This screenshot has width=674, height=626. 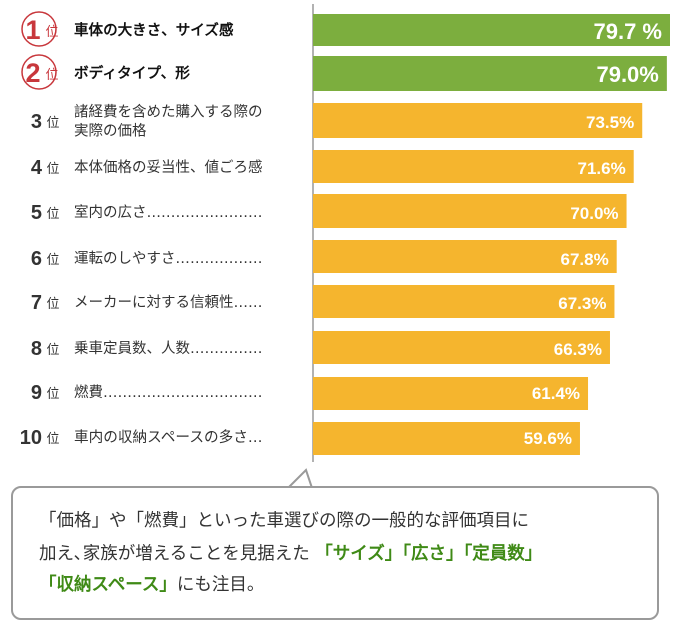 What do you see at coordinates (556, 393) in the screenshot?
I see `data-label: 61.4%` at bounding box center [556, 393].